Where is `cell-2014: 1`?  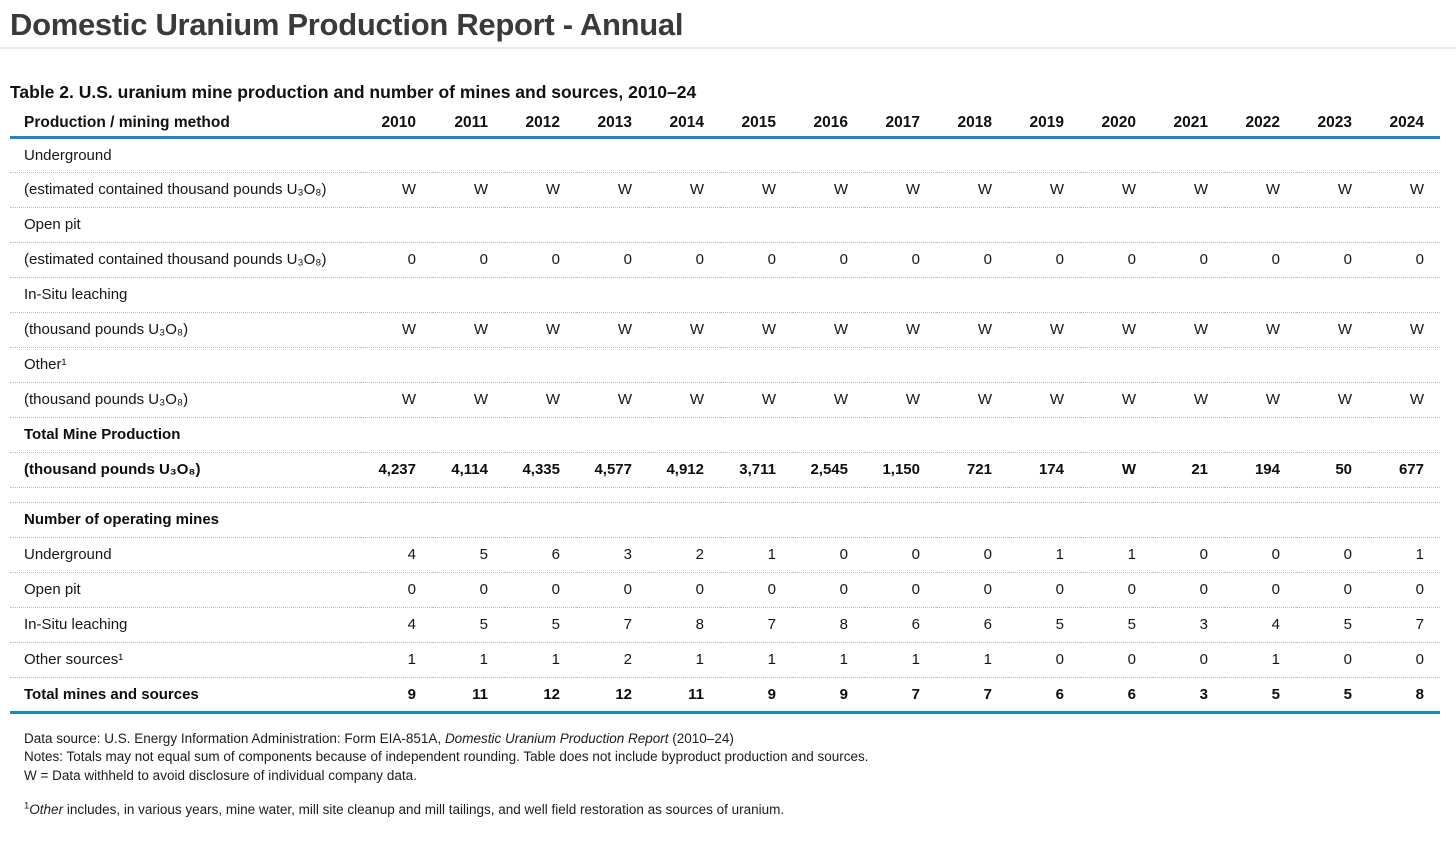
cell-2014: 1 is located at coordinates (699, 659).